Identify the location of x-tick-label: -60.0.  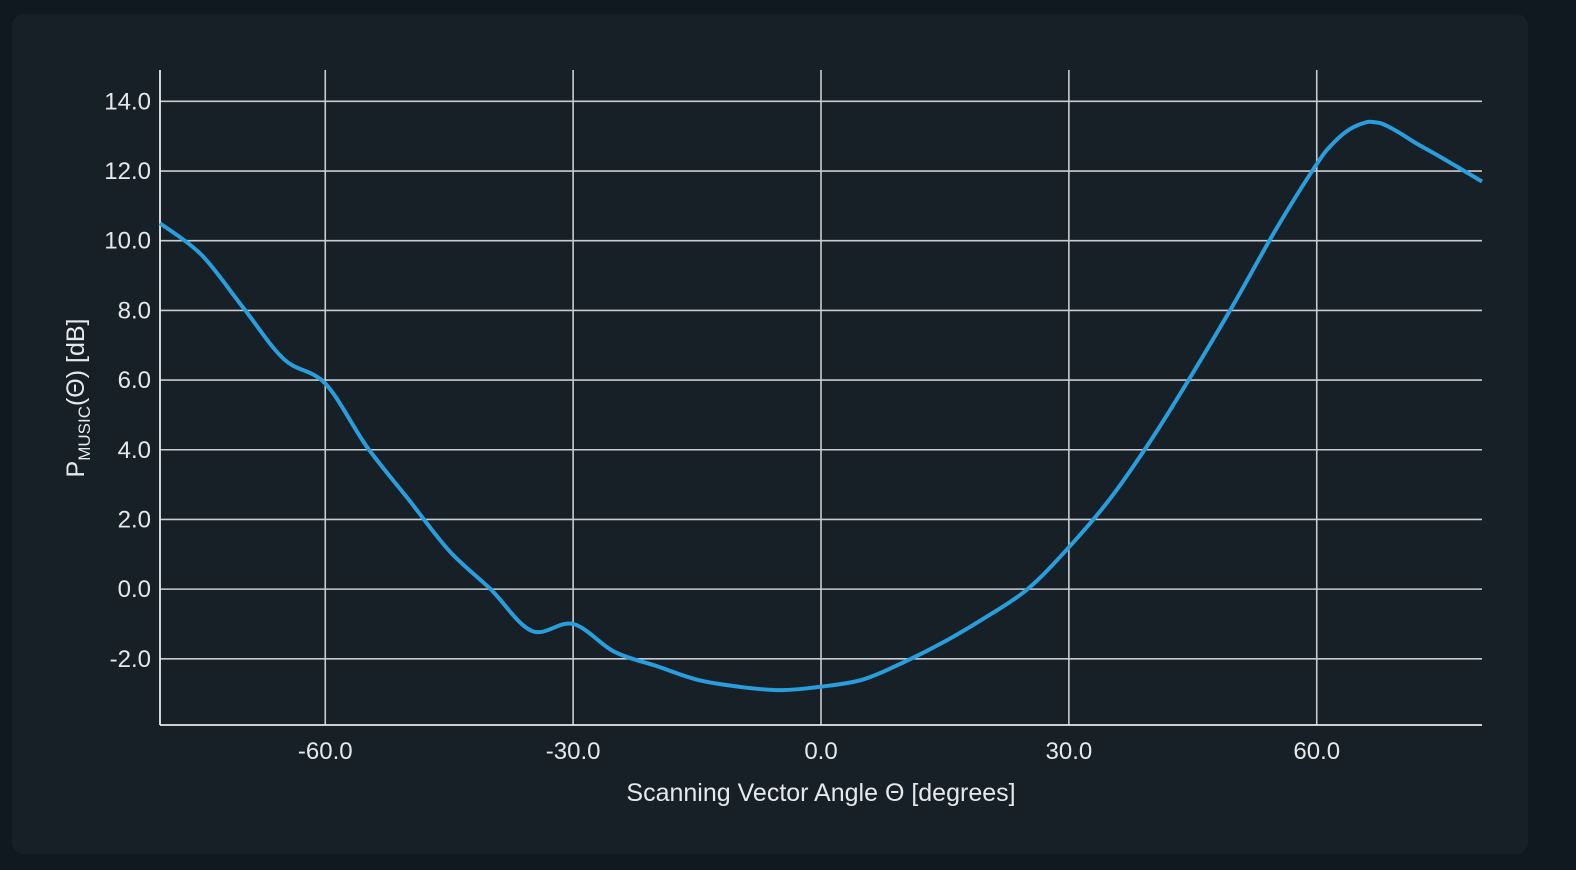
(325, 751).